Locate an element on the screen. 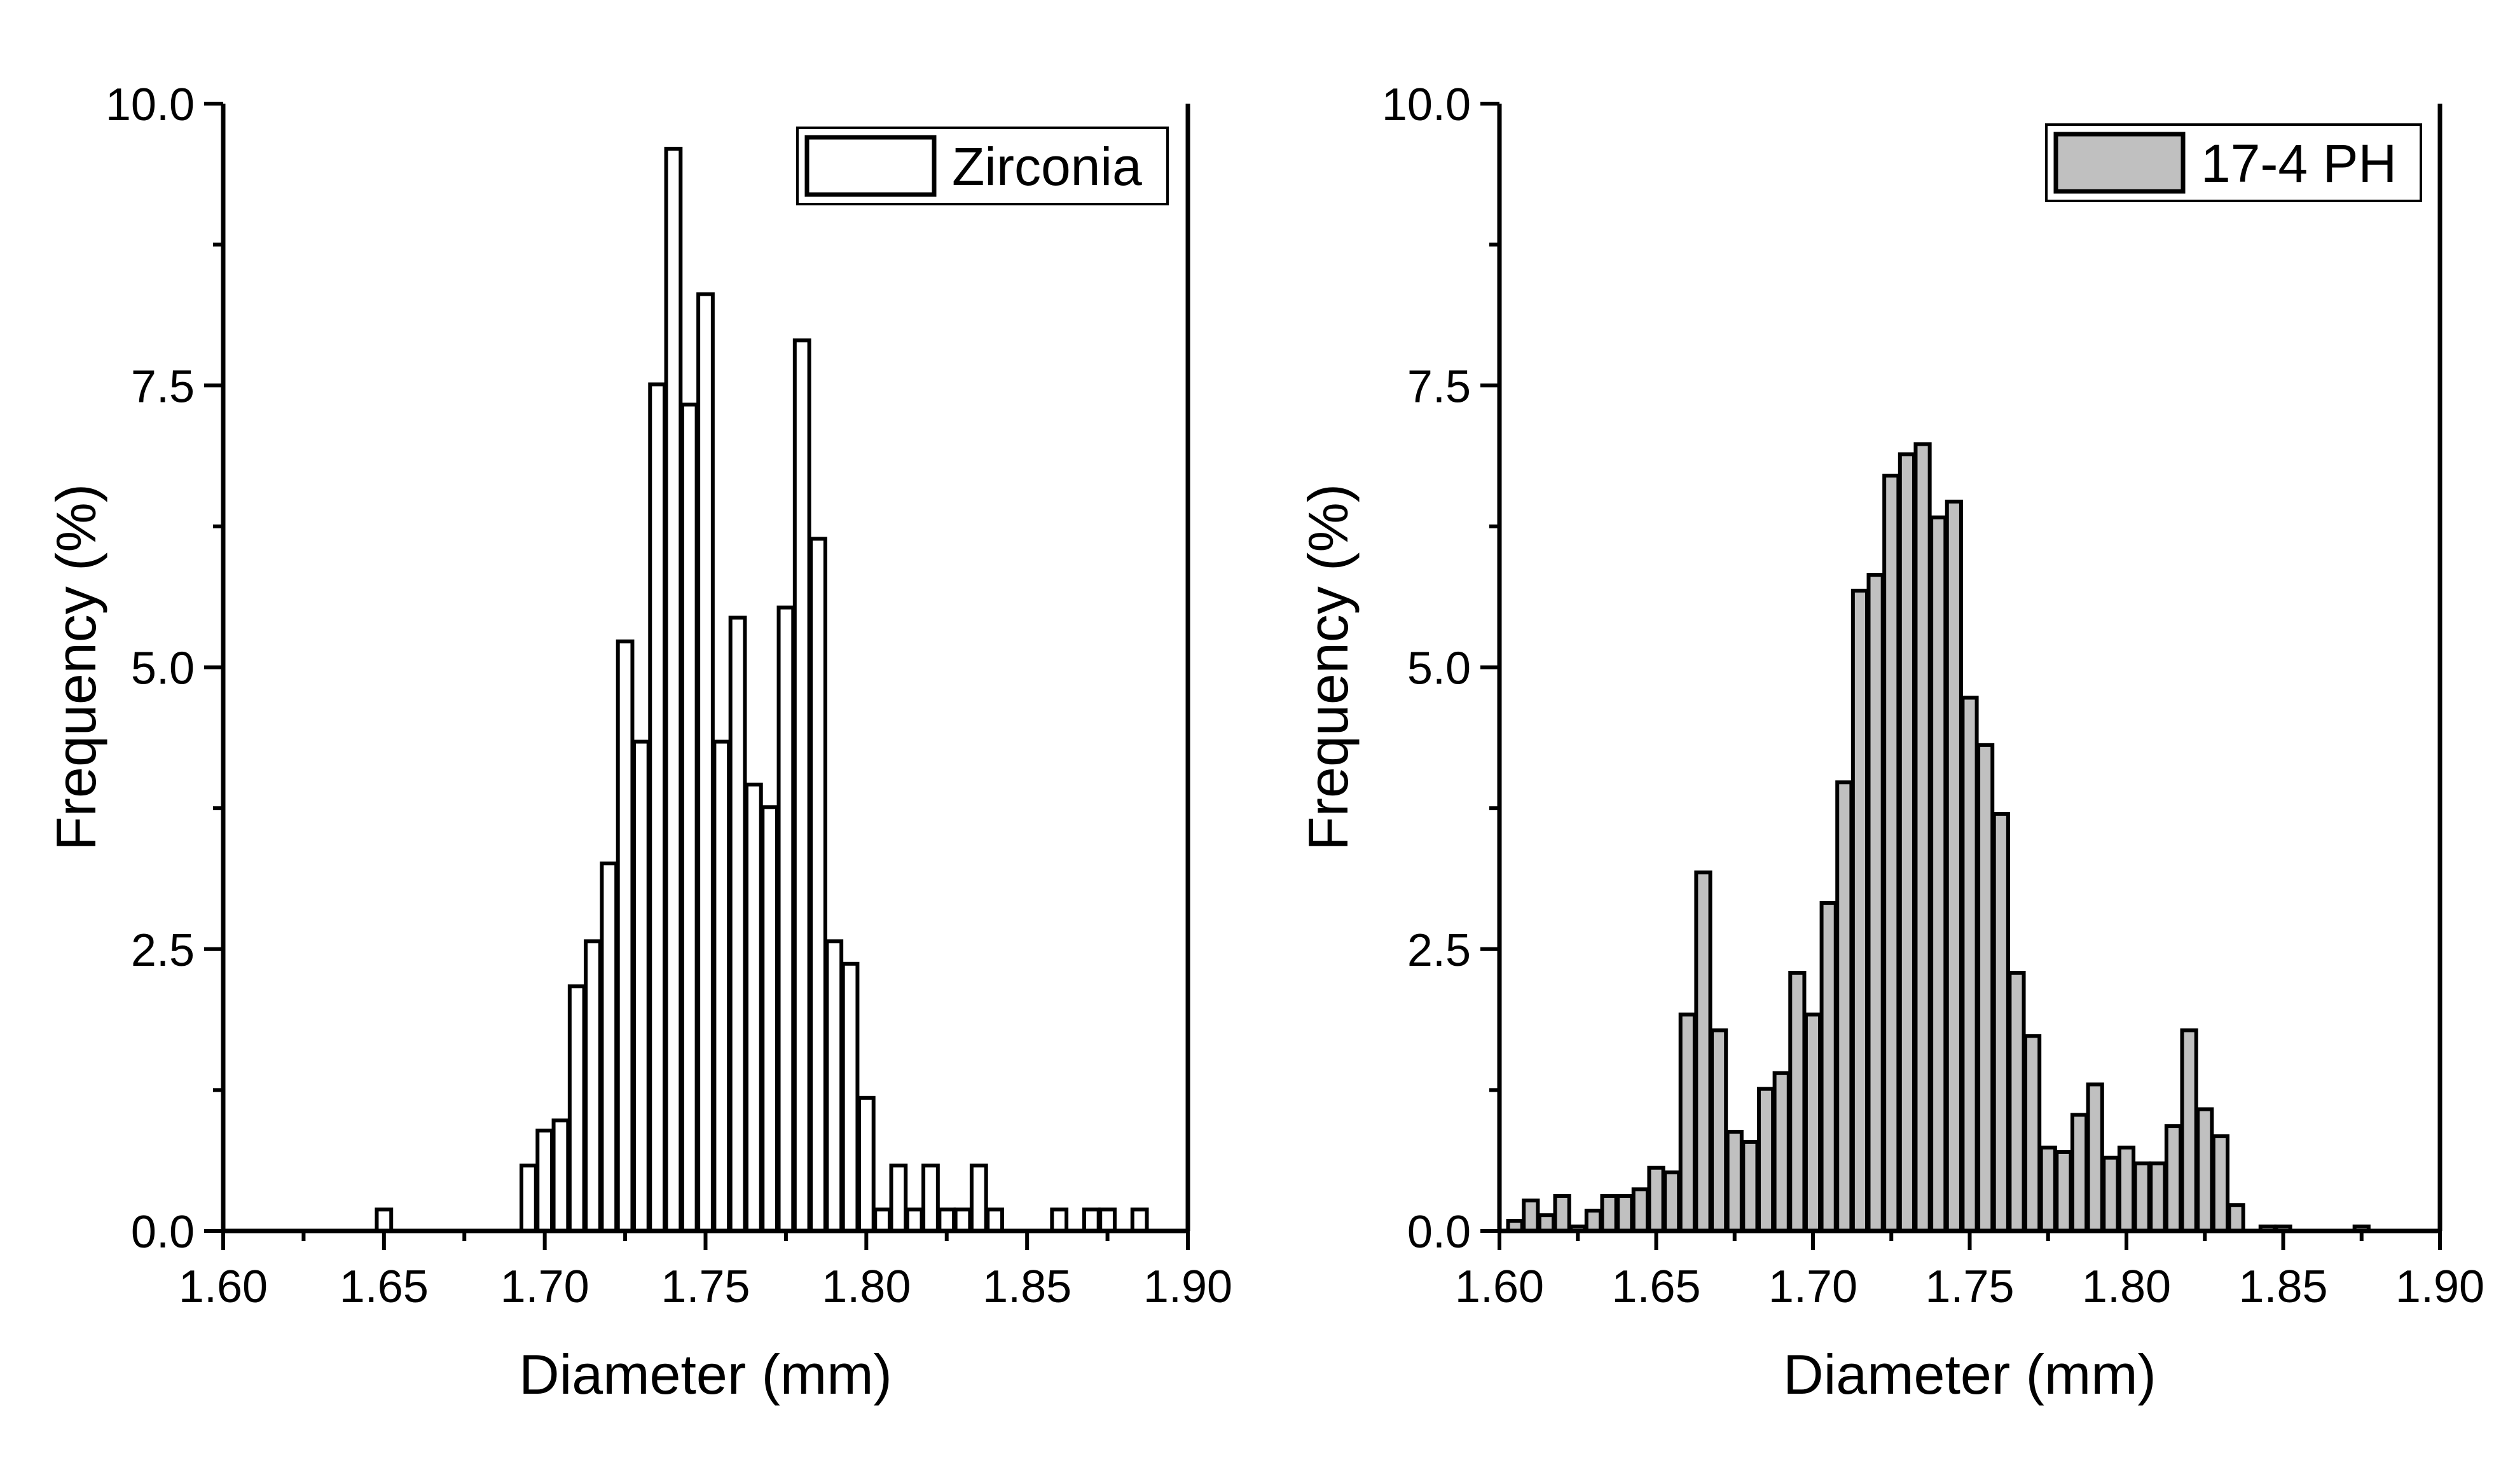 The height and width of the screenshot is (1484, 2501). legend-label-17-4ph: 17-4 PH is located at coordinates (2299, 164).